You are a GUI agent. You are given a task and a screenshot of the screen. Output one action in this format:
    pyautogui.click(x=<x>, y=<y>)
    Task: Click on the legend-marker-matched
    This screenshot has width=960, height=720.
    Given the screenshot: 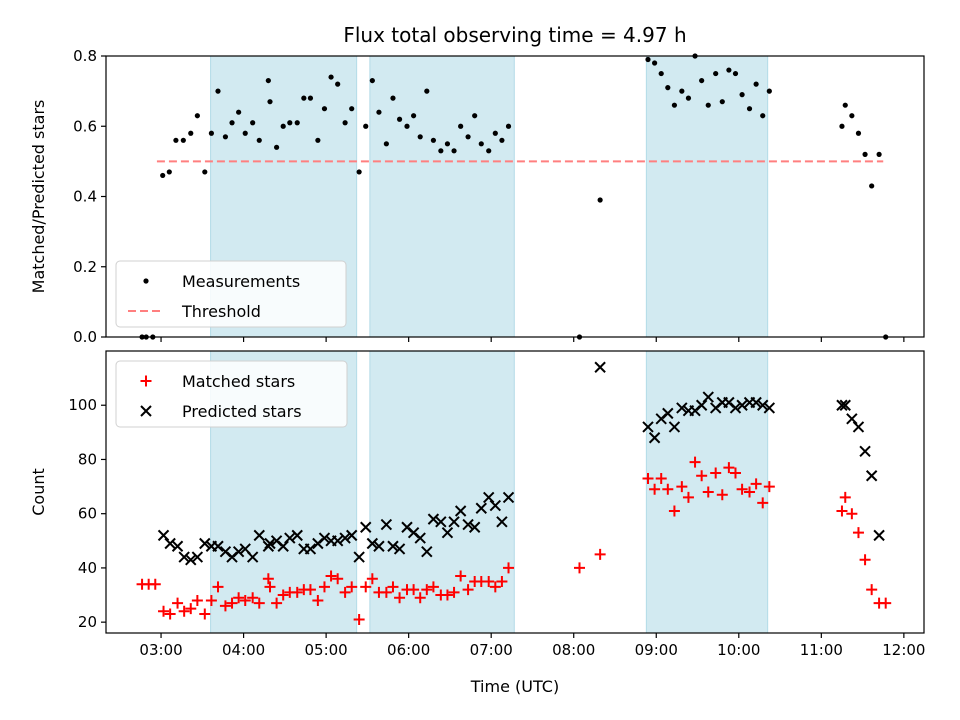 What is the action you would take?
    pyautogui.click(x=146, y=381)
    